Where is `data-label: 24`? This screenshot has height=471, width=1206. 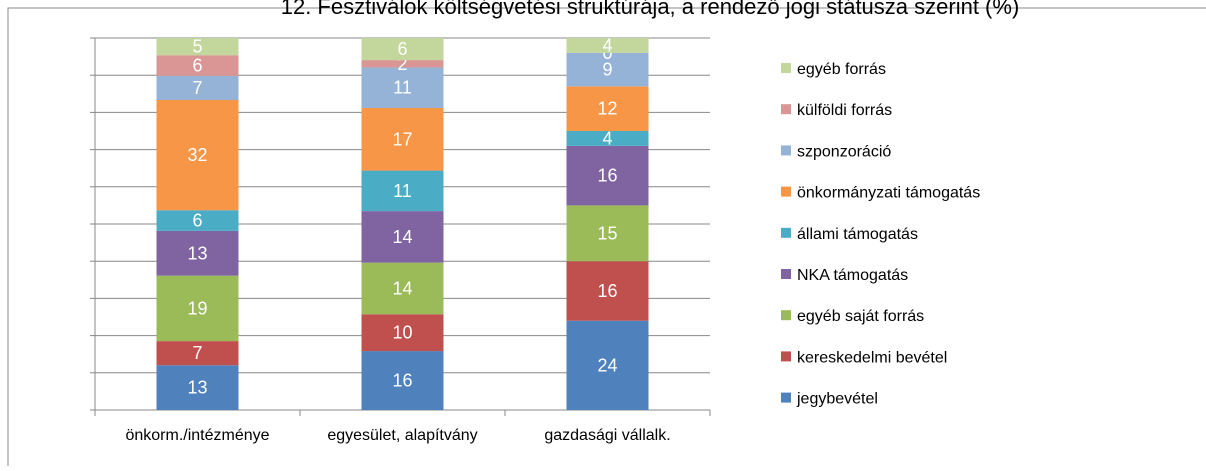
data-label: 24 is located at coordinates (607, 365).